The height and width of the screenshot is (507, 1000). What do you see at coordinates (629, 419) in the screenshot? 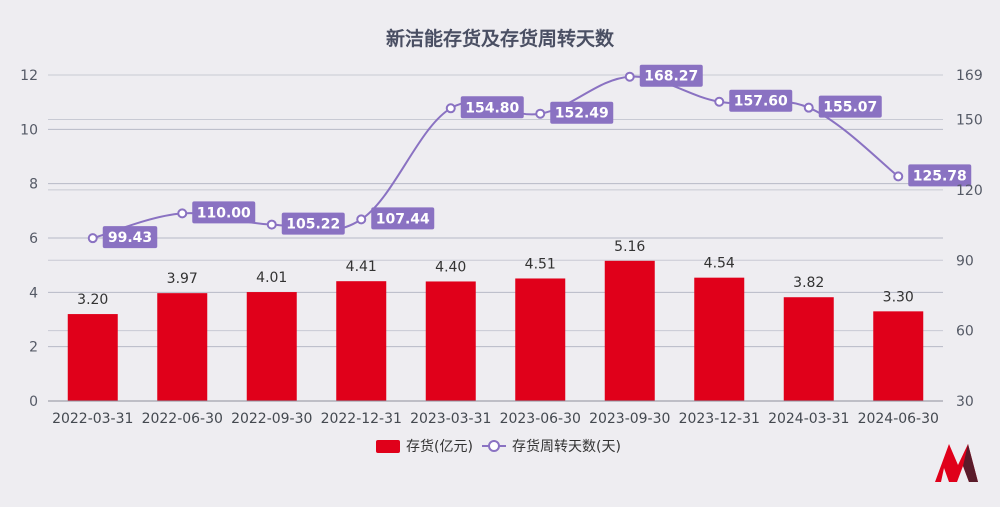
I see `x-tick-label: 2023-09-30` at bounding box center [629, 419].